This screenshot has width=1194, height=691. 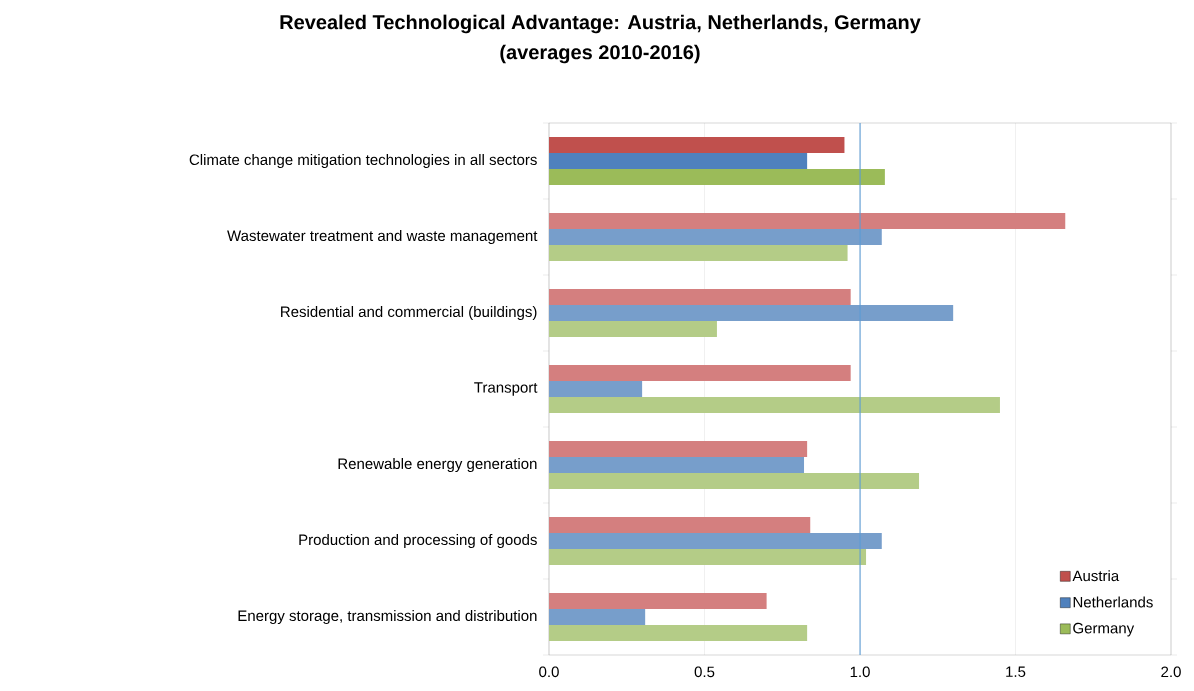 What do you see at coordinates (1113, 602) in the screenshot?
I see `legend-label: Netherlands` at bounding box center [1113, 602].